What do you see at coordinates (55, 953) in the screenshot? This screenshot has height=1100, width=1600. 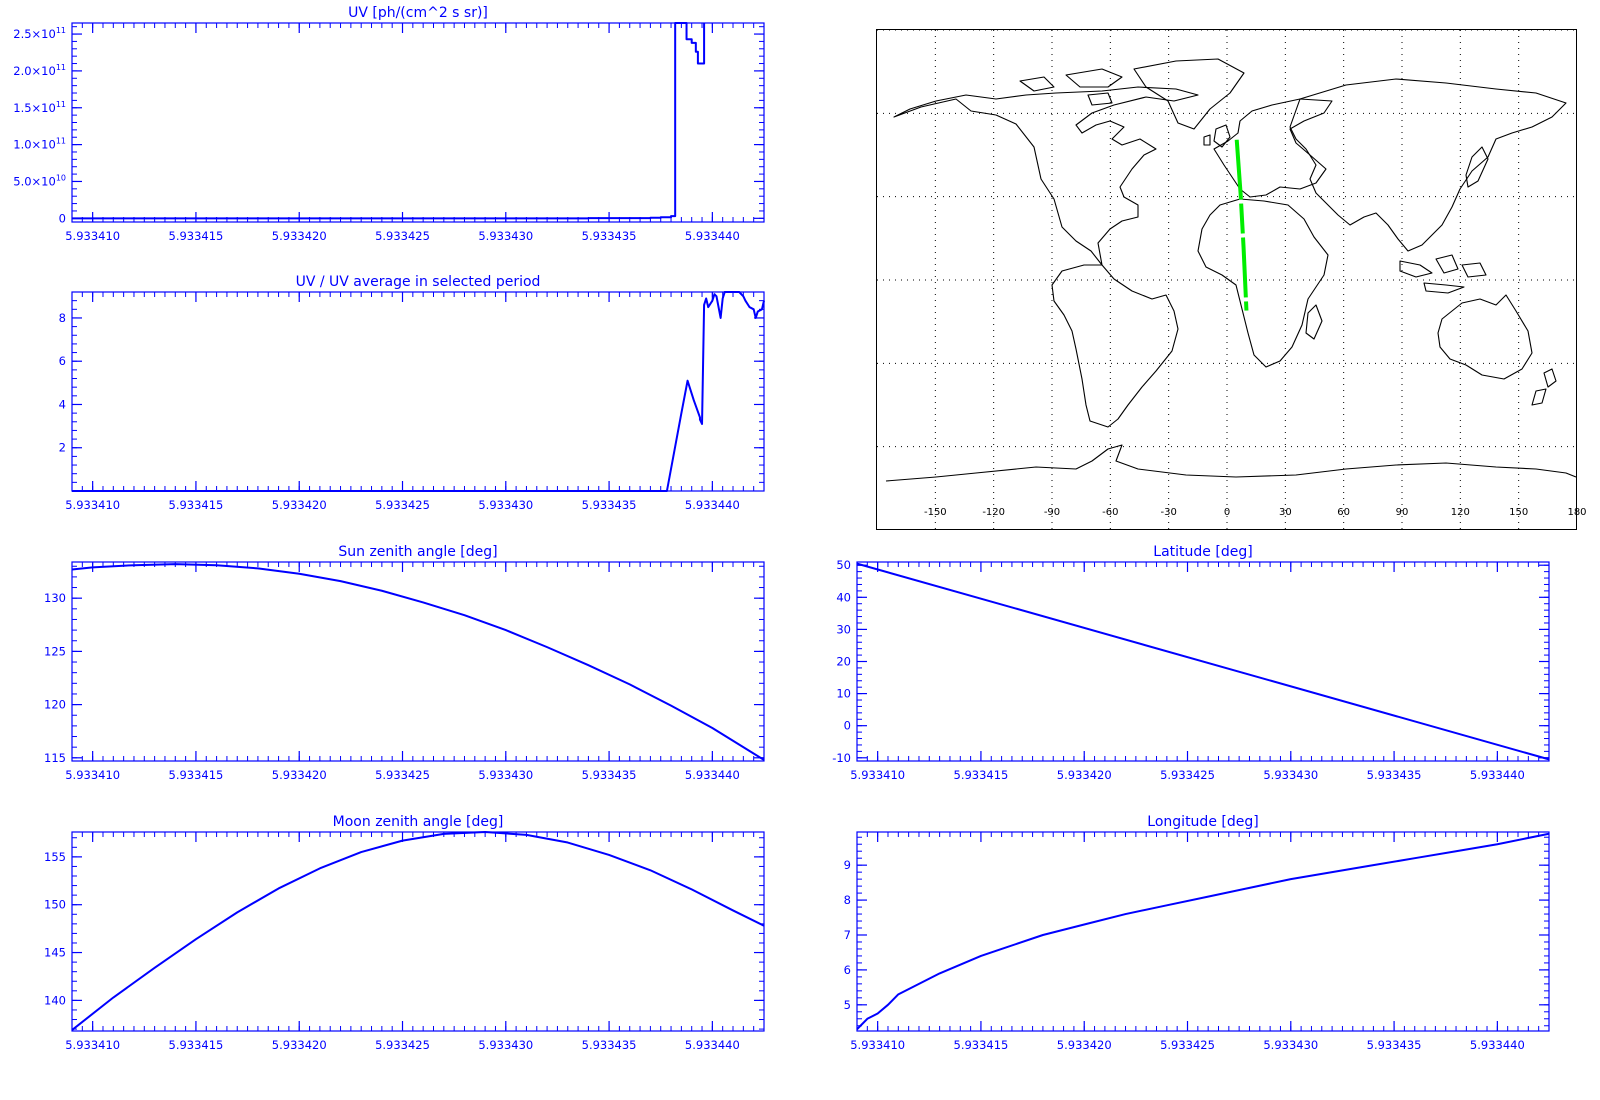 I see `y-tick-label: 145` at bounding box center [55, 953].